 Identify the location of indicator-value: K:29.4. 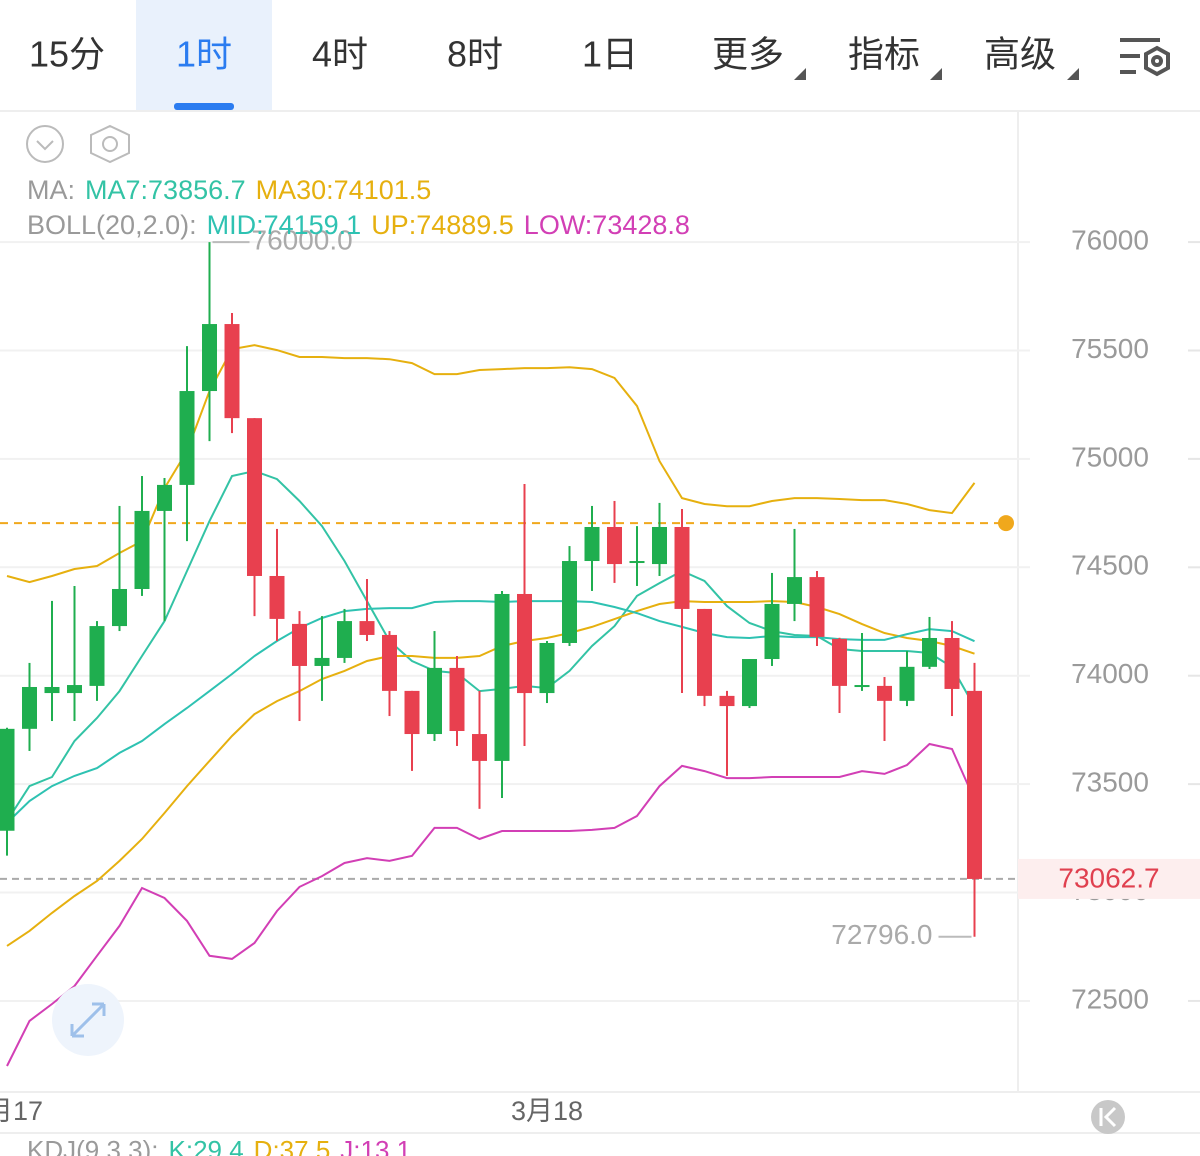
(206, 1145).